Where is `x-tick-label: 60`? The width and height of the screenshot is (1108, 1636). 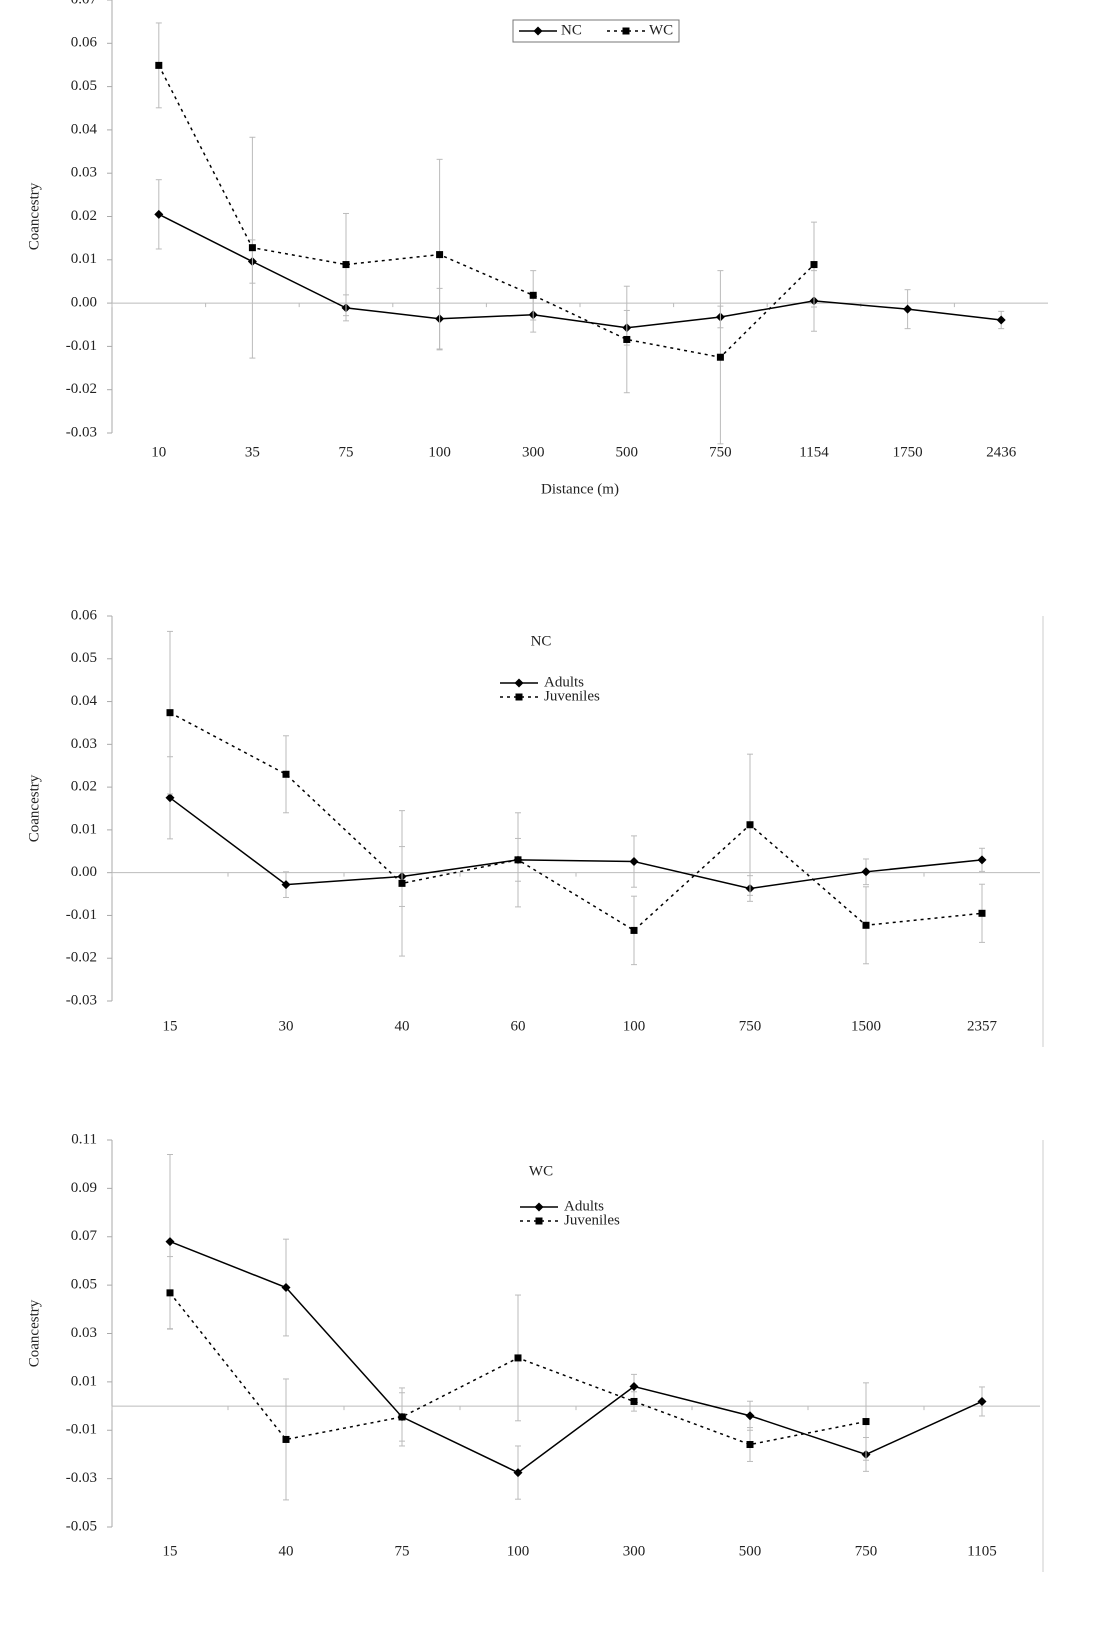 x-tick-label: 60 is located at coordinates (518, 1026).